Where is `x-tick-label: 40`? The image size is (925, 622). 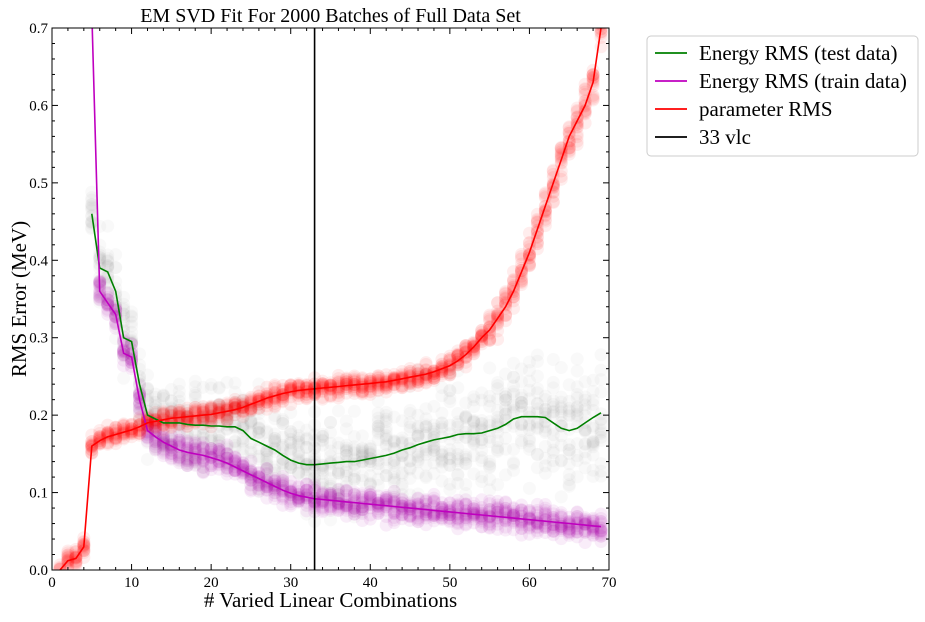
x-tick-label: 40 is located at coordinates (370, 583).